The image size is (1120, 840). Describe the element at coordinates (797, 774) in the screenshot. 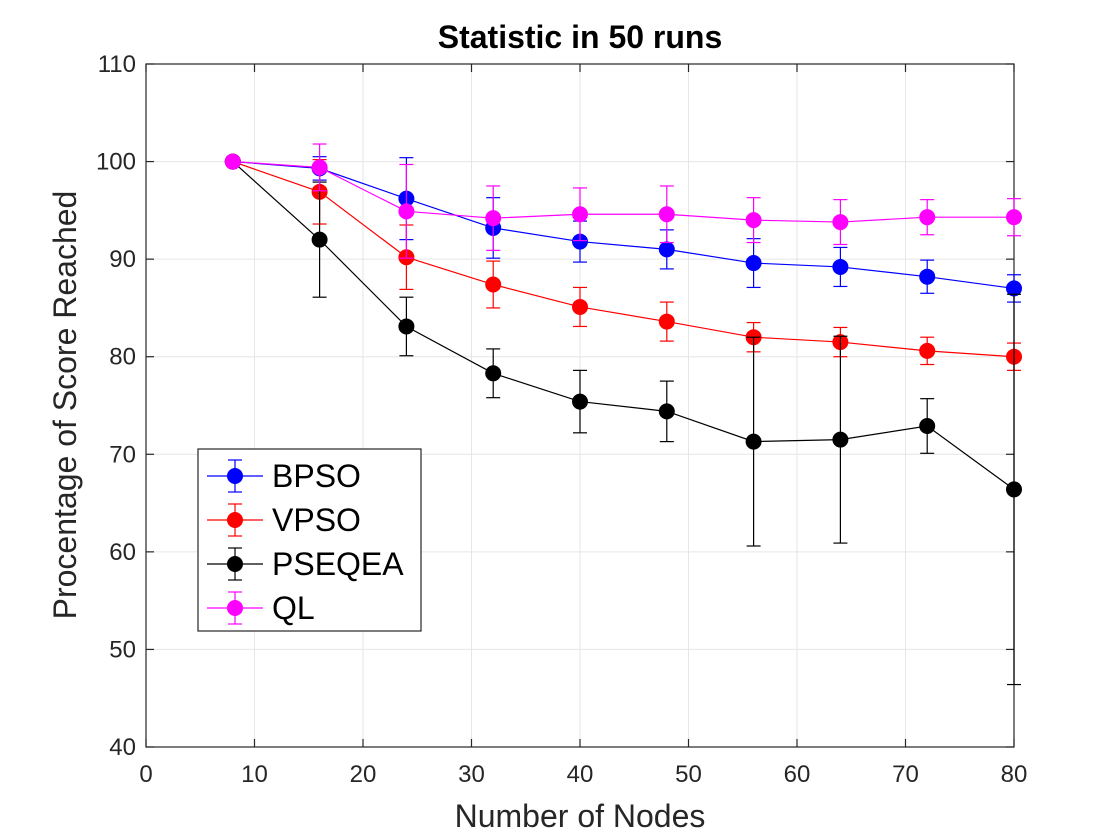

I see `x-tick-label: 60` at that location.